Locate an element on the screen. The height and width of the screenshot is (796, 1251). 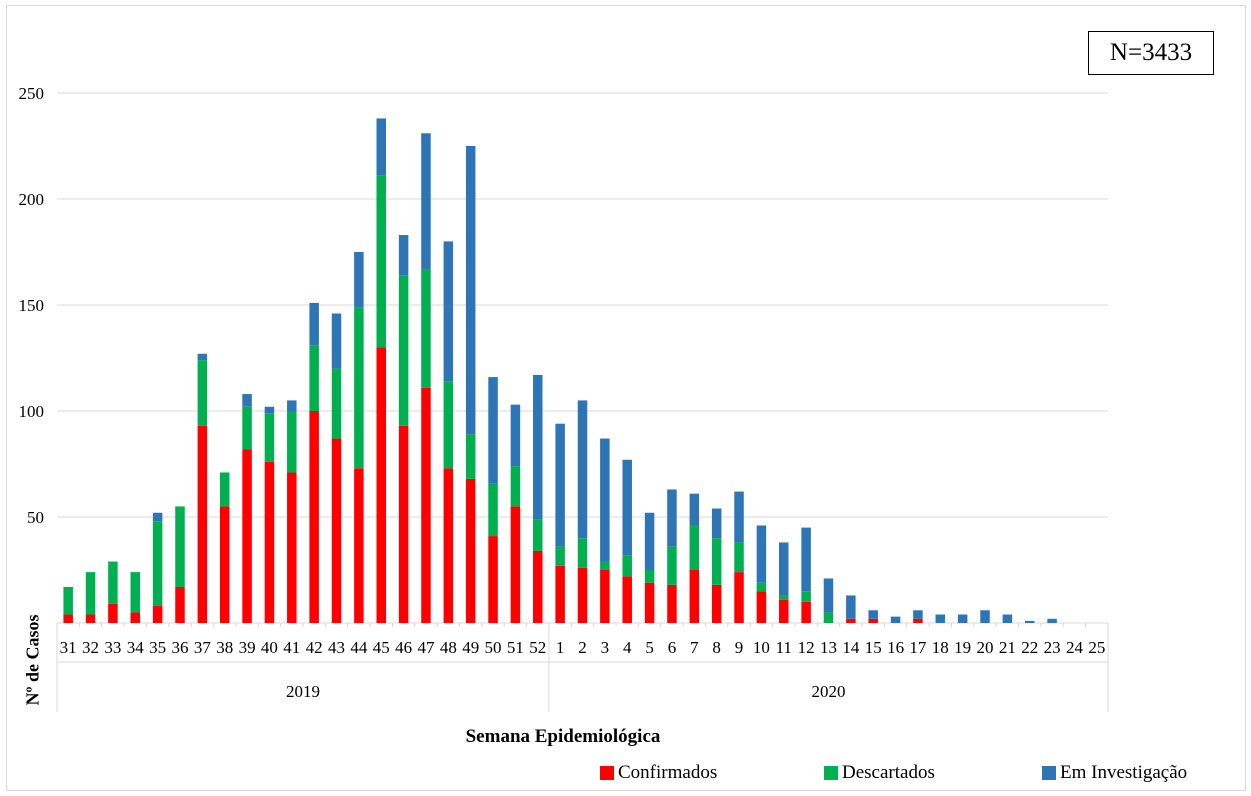
x-tick-label-7: 7 is located at coordinates (694, 647).